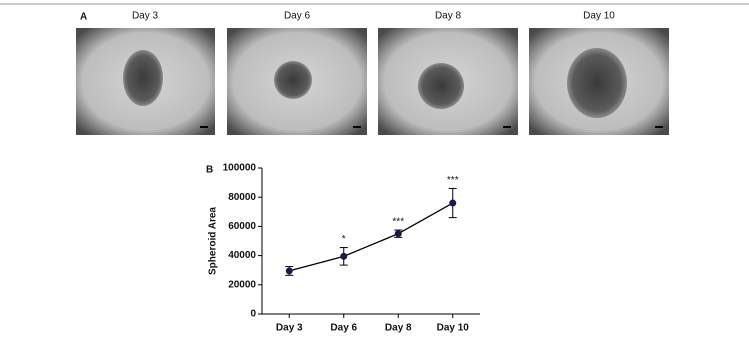 The height and width of the screenshot is (338, 749). Describe the element at coordinates (240, 168) in the screenshot. I see `y-tick-label: 100000` at that location.